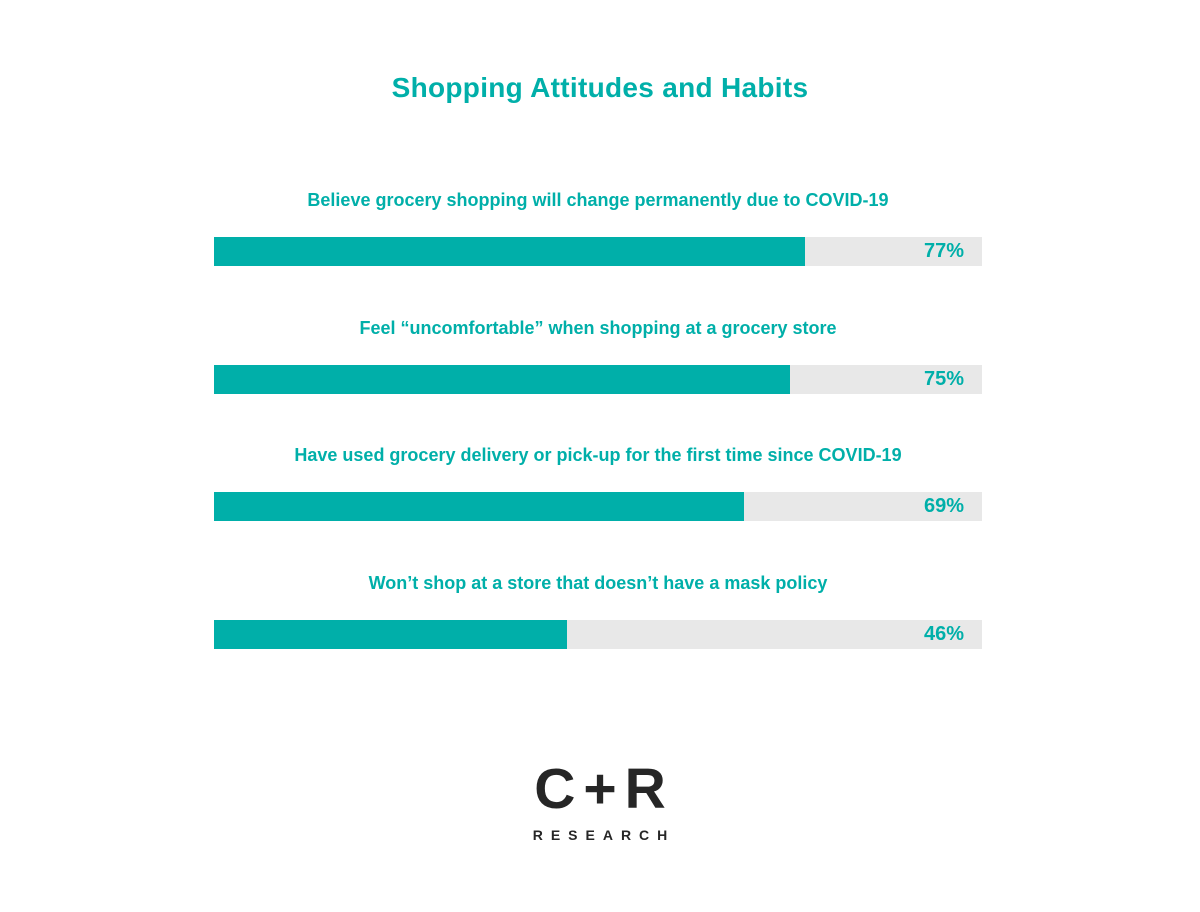  I want to click on bar-track-3: 69%, so click(598, 506).